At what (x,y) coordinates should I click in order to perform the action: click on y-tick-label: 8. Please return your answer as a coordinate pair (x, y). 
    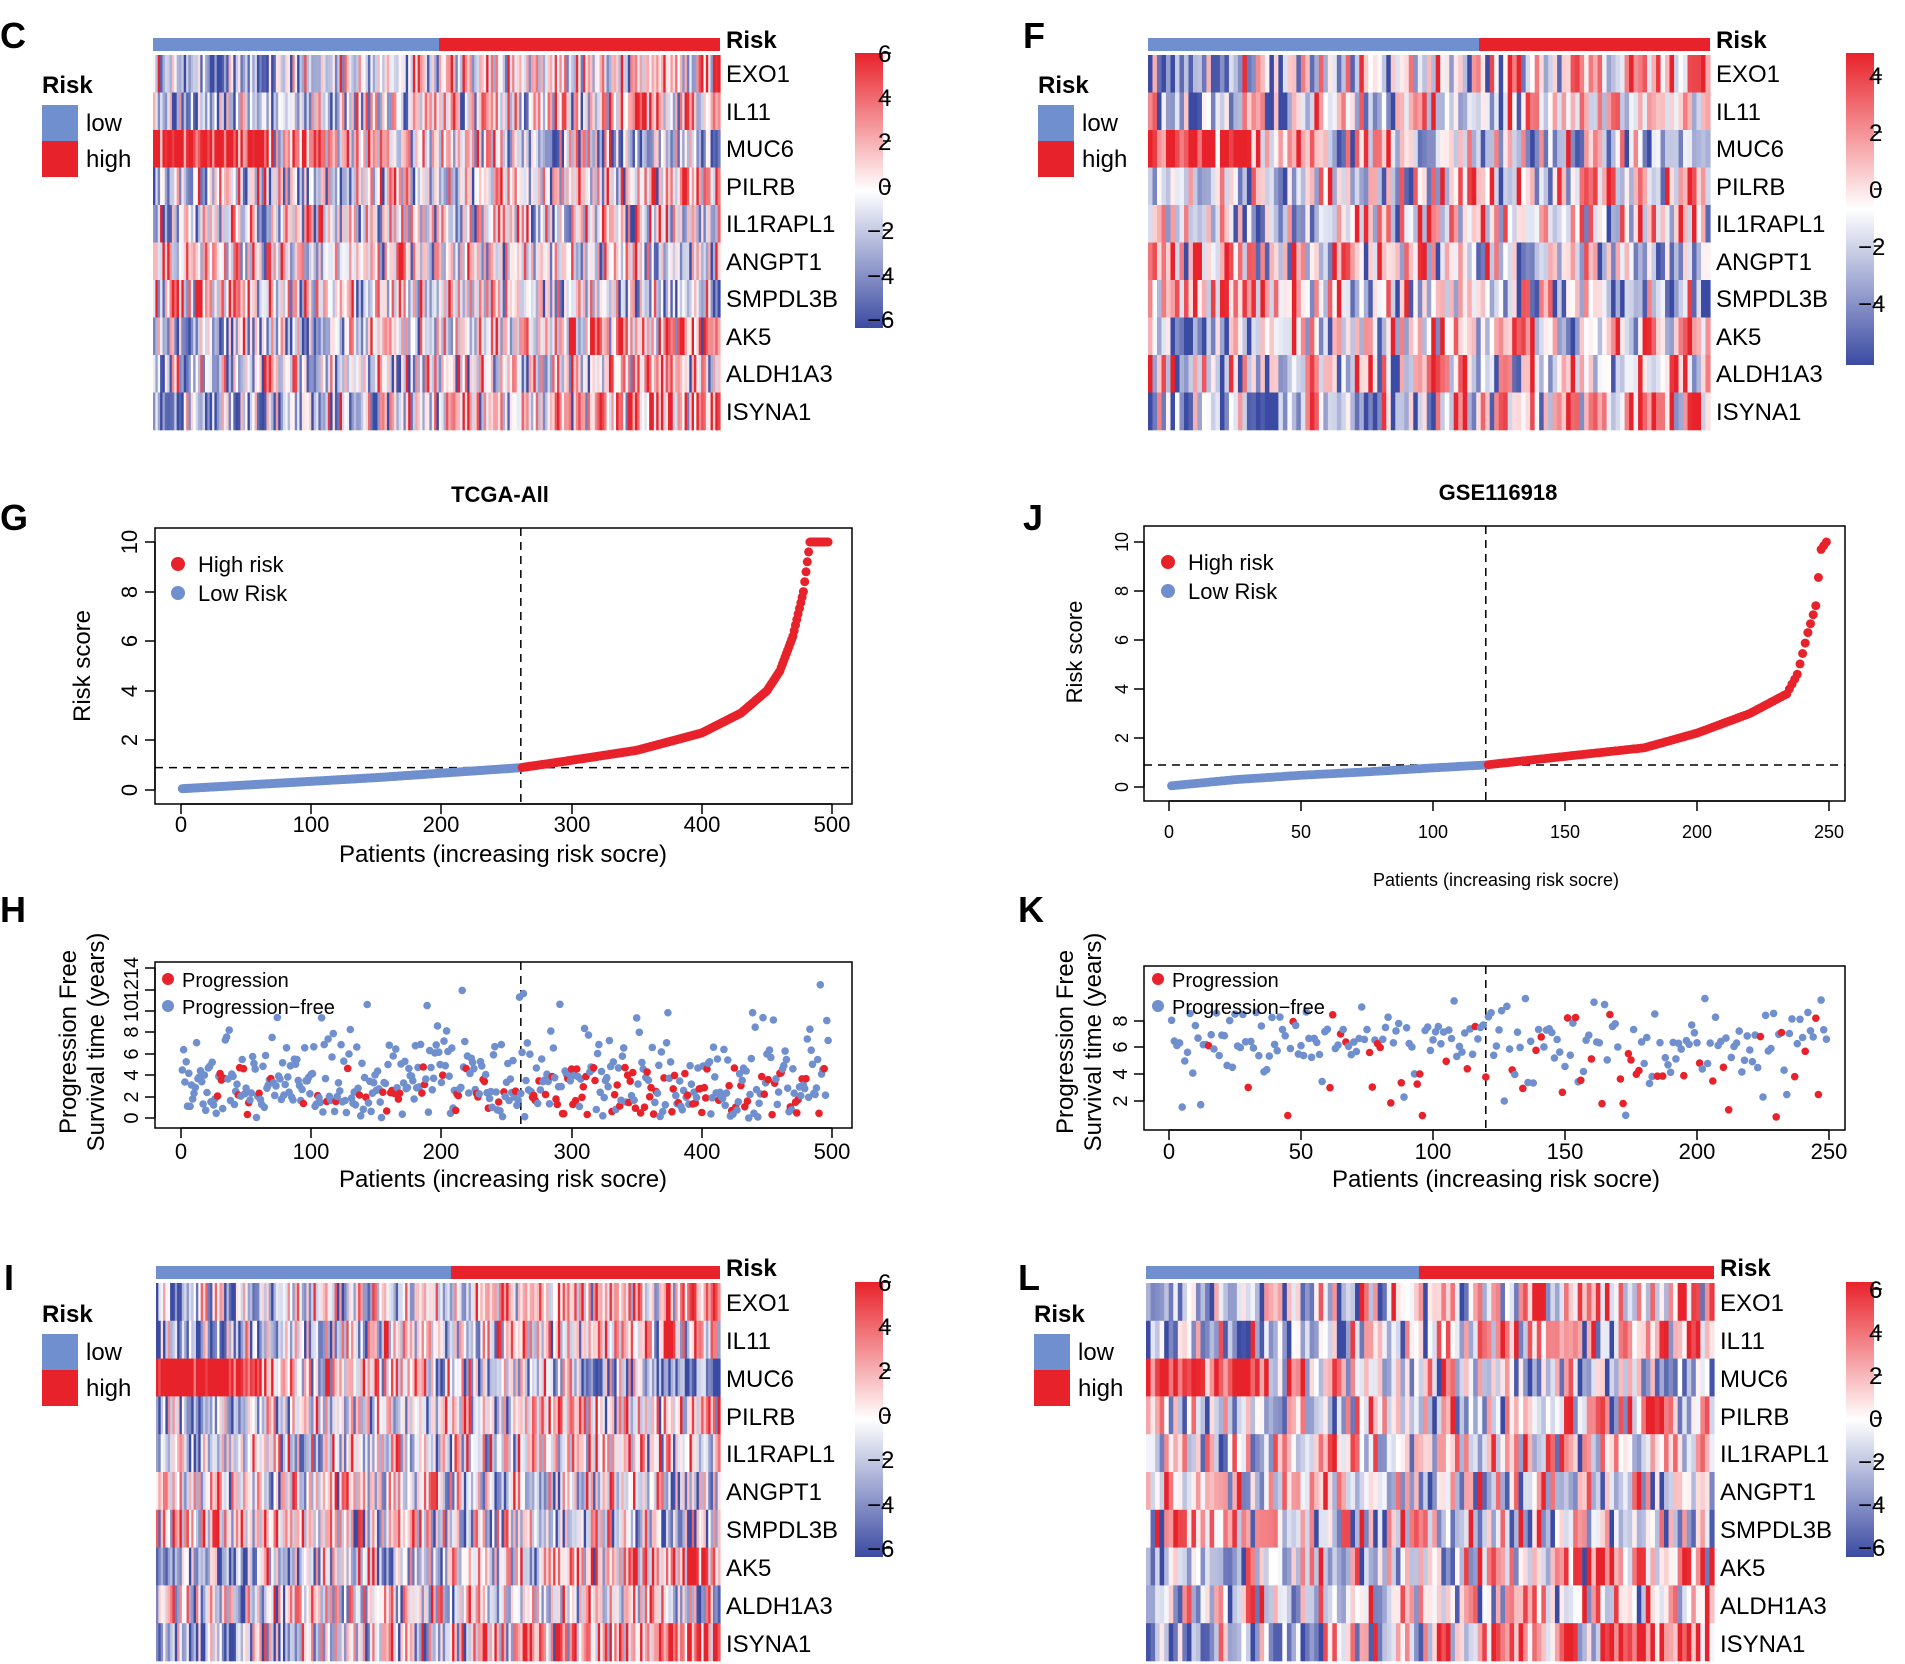
    Looking at the image, I should click on (1122, 591).